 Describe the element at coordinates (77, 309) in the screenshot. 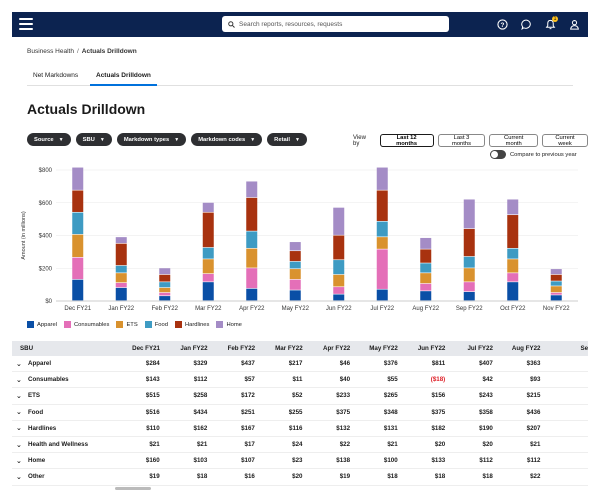

I see `x-tick-label: Dec FY21` at that location.